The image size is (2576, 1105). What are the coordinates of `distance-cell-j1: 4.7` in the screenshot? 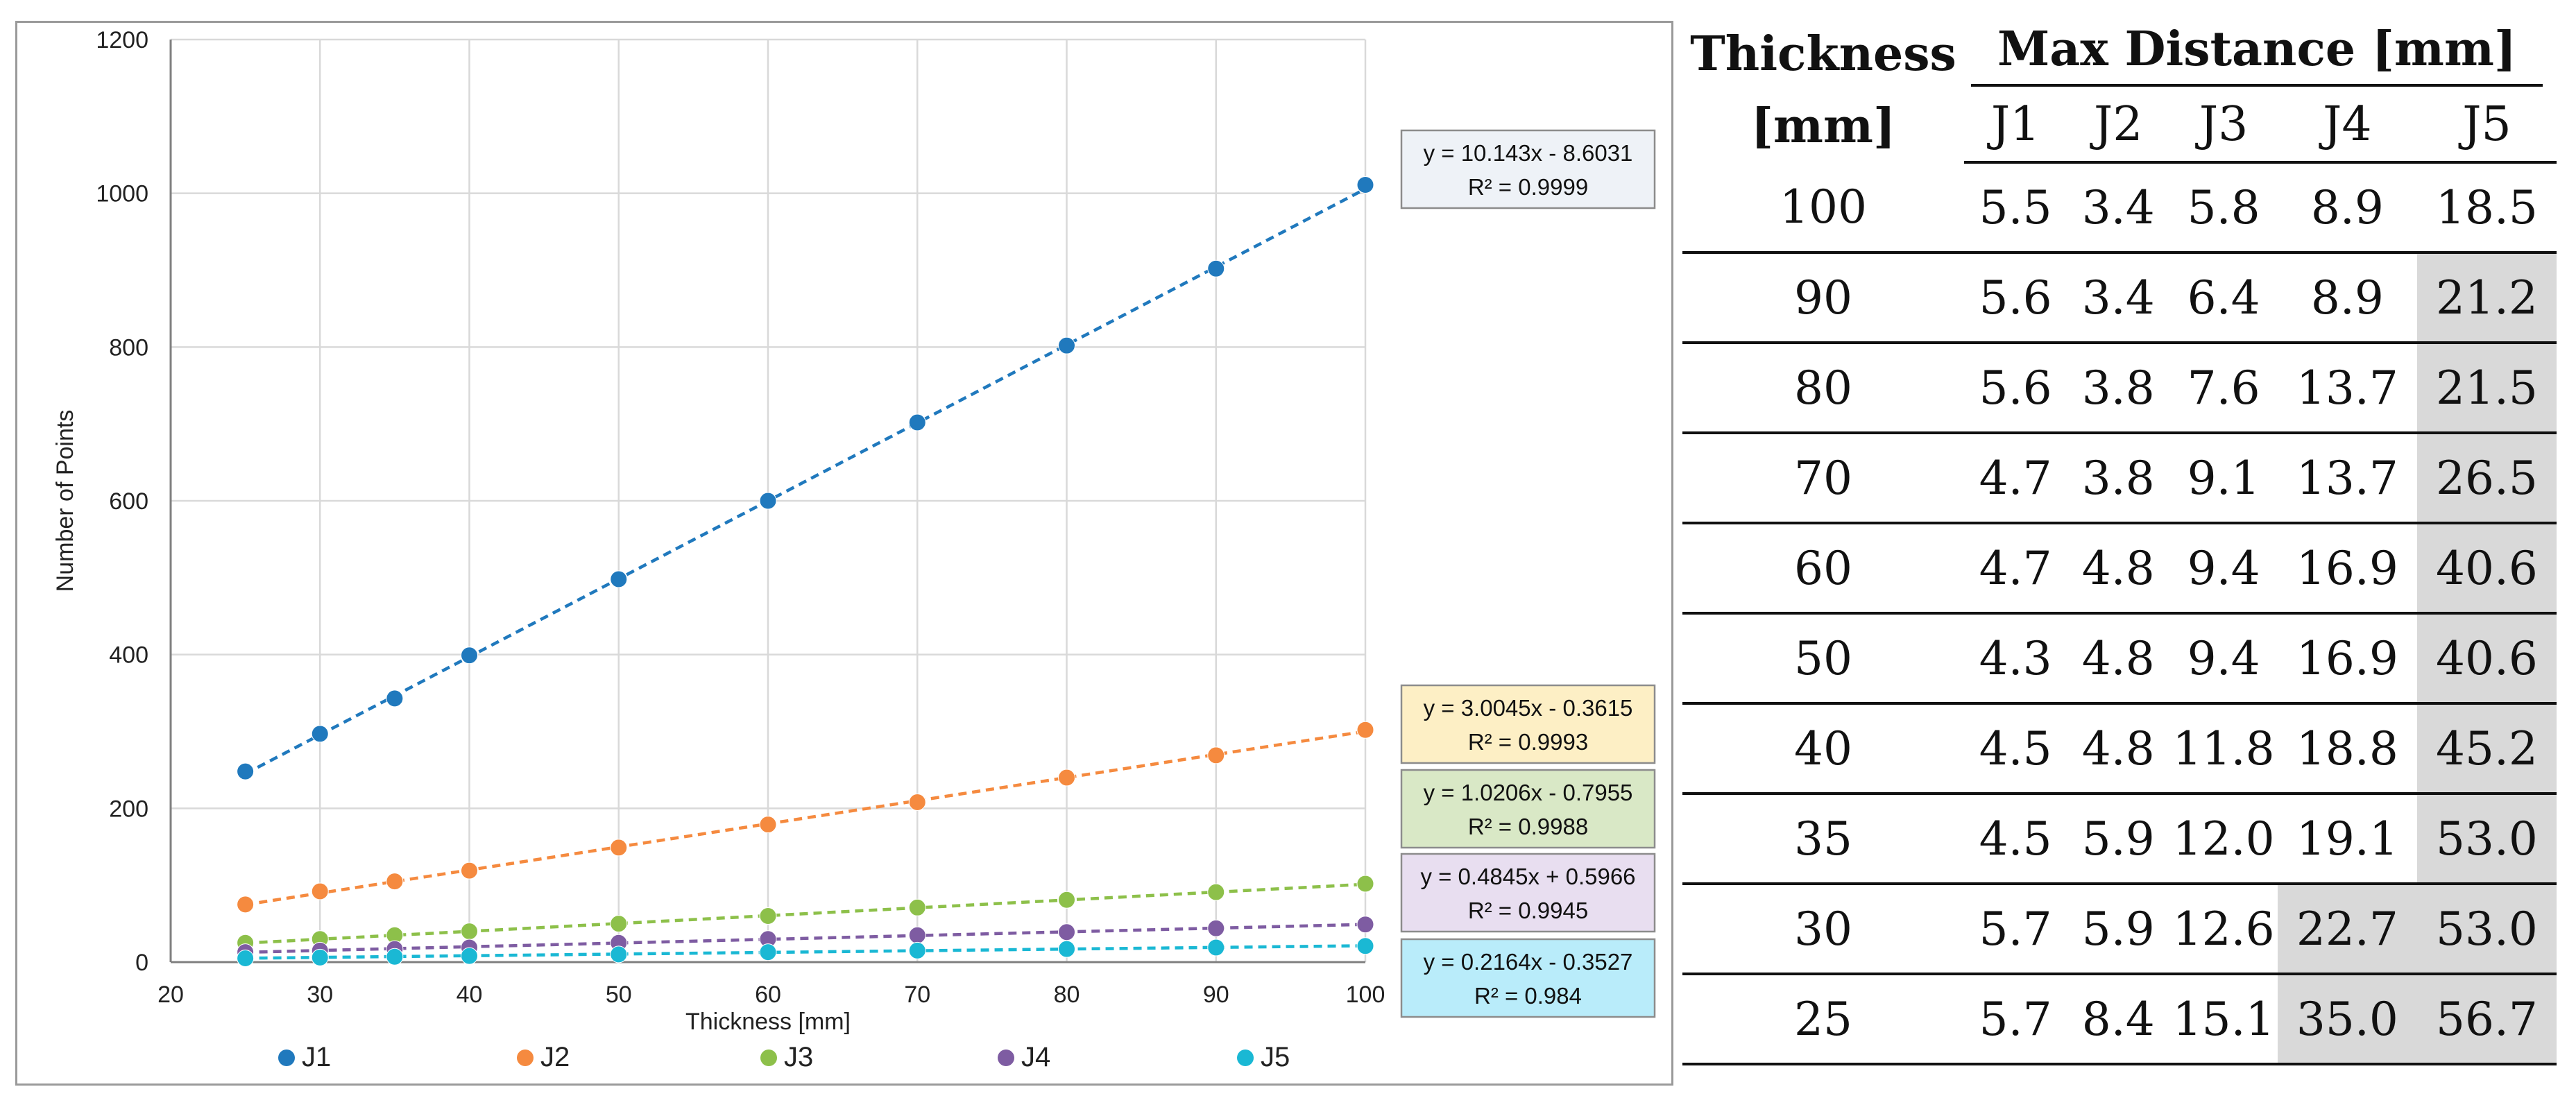 It's located at (2015, 569).